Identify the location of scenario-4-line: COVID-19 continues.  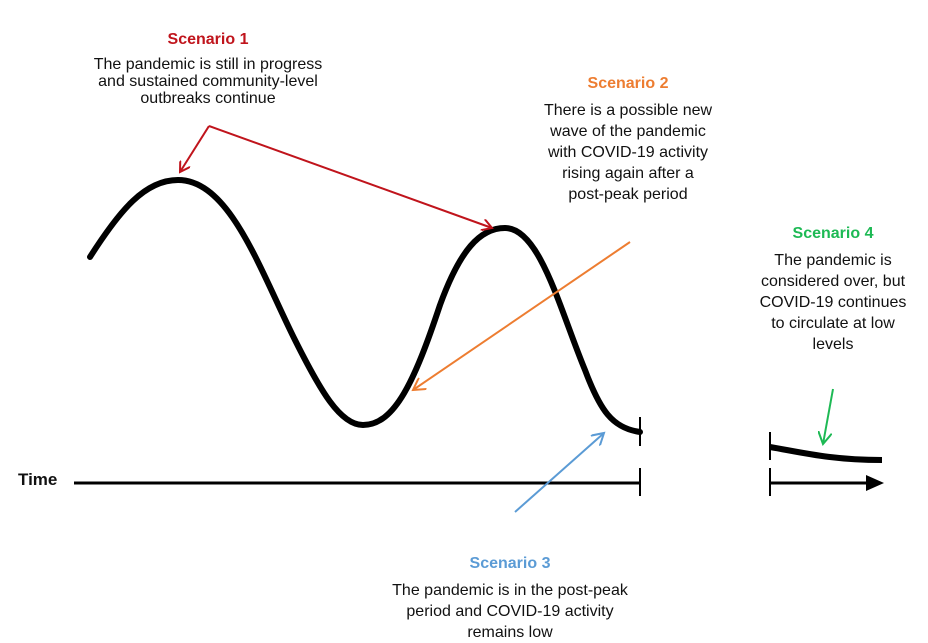
(833, 302).